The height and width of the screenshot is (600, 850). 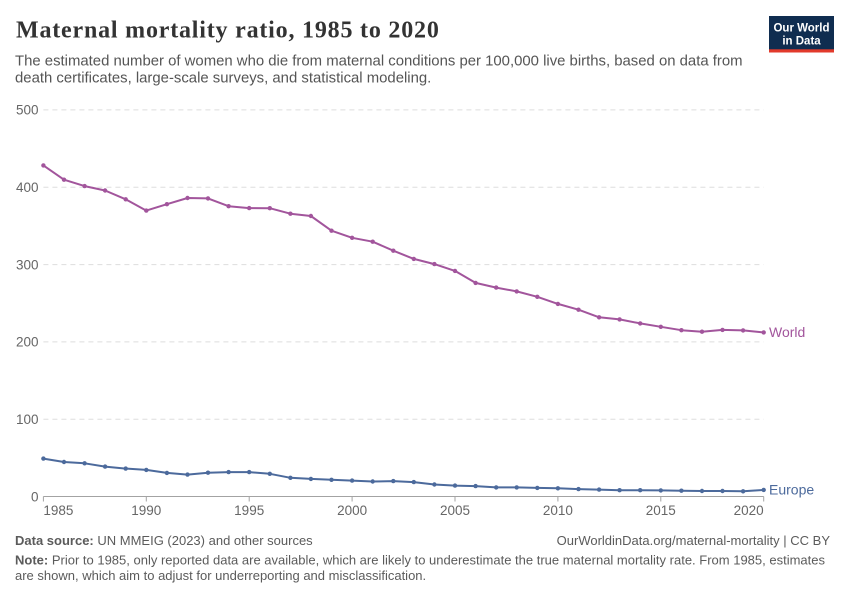 What do you see at coordinates (228, 31) in the screenshot?
I see `svg-text:Maternal mortality ratio, 1985: Maternal mortality ratio, 1985 to 2020` at bounding box center [228, 31].